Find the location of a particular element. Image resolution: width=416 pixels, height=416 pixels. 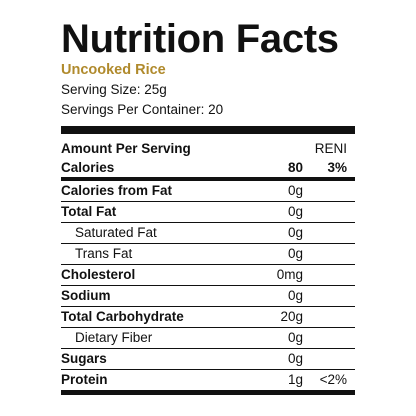

nutrient-label: Trans Fat is located at coordinates (104, 253).